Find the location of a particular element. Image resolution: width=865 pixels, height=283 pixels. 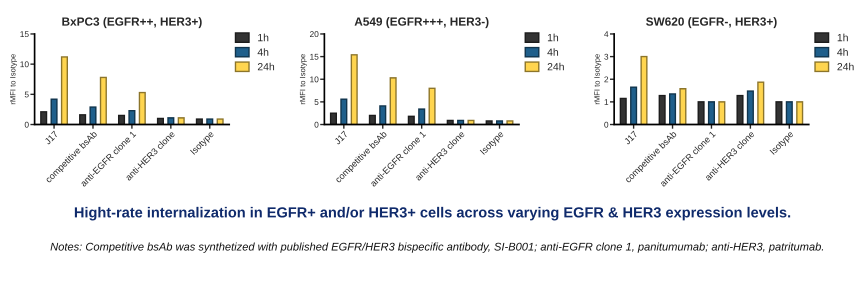

text: Hight-rate internalization in EGFR+ and/or HER3+ cells across varying EGFR & HER3 expression levels. is located at coordinates (432, 213).